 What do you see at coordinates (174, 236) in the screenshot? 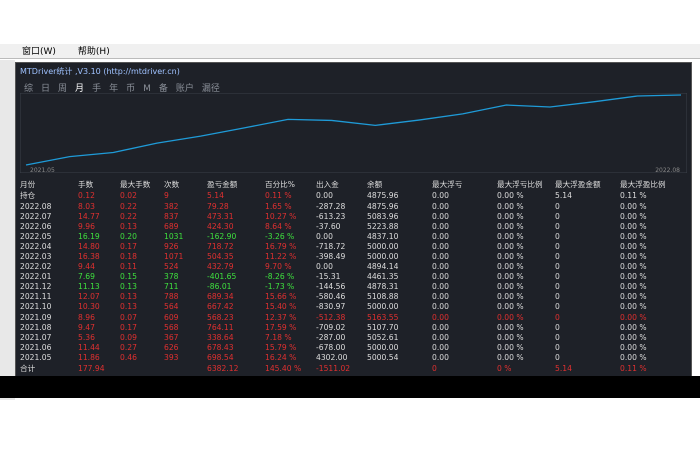
I see `cell: 1031` at bounding box center [174, 236].